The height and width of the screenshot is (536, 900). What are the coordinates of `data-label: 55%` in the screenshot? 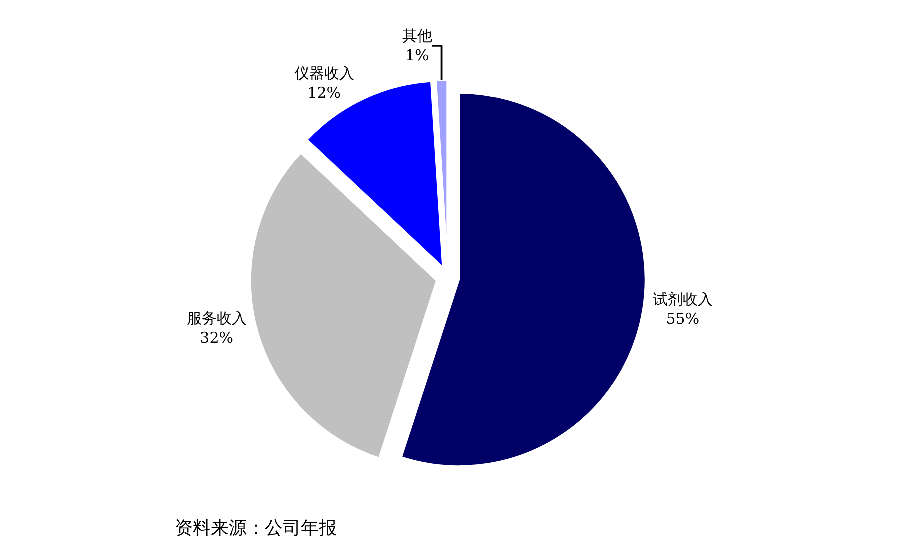 It's located at (683, 319).